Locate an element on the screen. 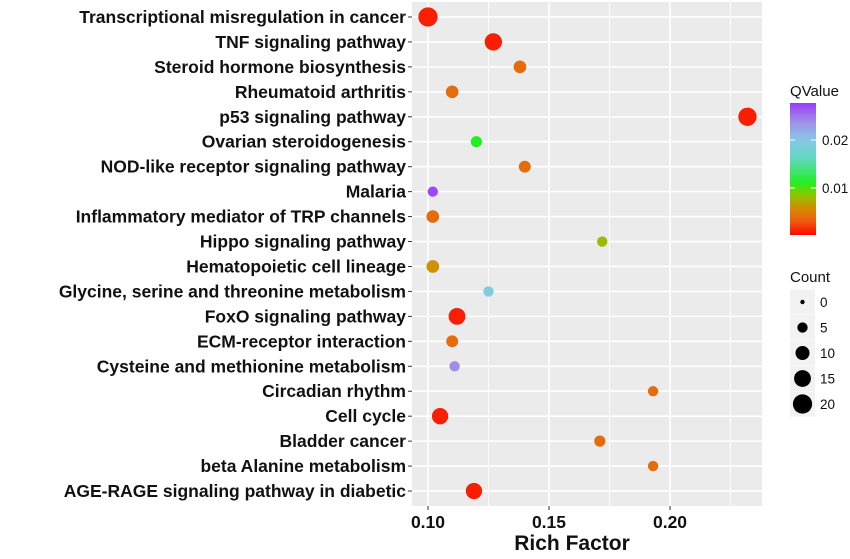  size-legend-title: Count is located at coordinates (810, 277).